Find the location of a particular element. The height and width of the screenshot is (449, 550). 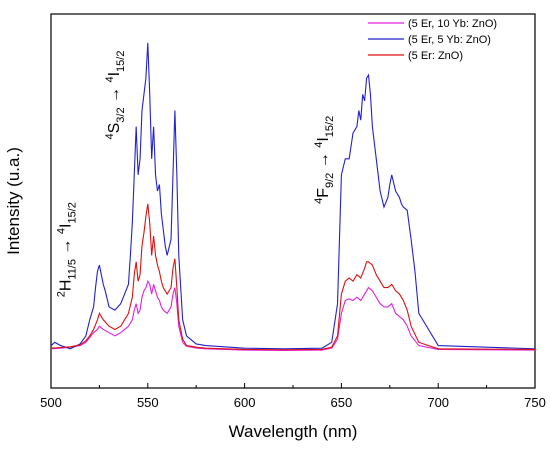

x-tick-label: 500 is located at coordinates (51, 402).